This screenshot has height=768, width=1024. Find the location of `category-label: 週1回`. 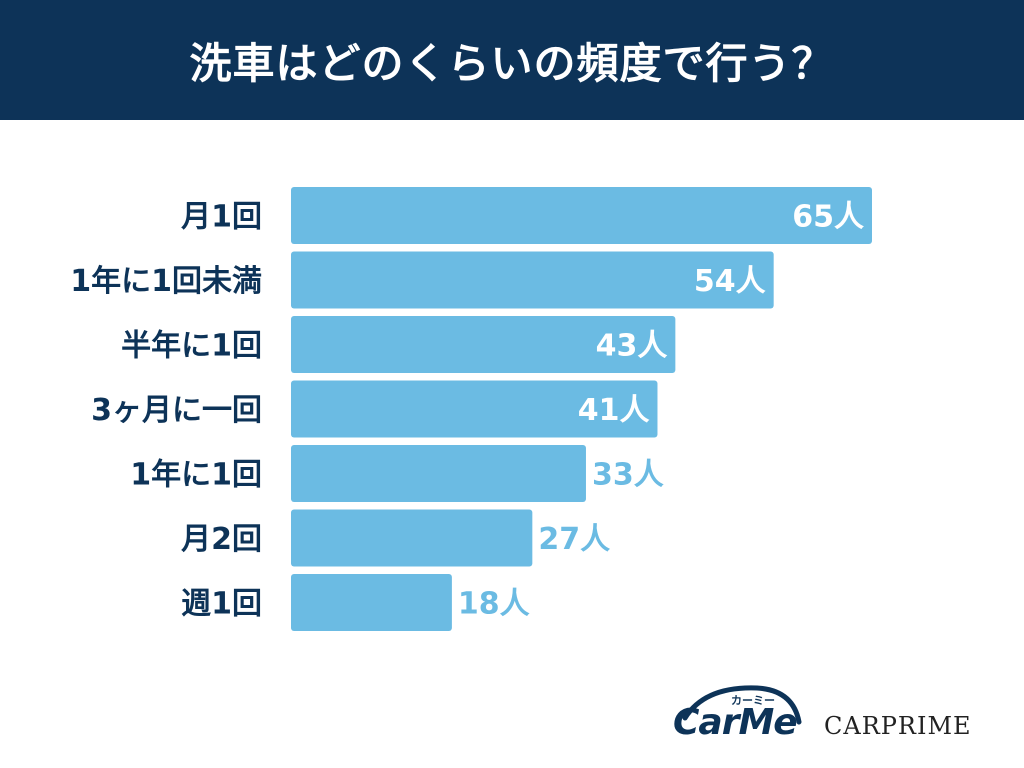

category-label: 週1回 is located at coordinates (221, 604).